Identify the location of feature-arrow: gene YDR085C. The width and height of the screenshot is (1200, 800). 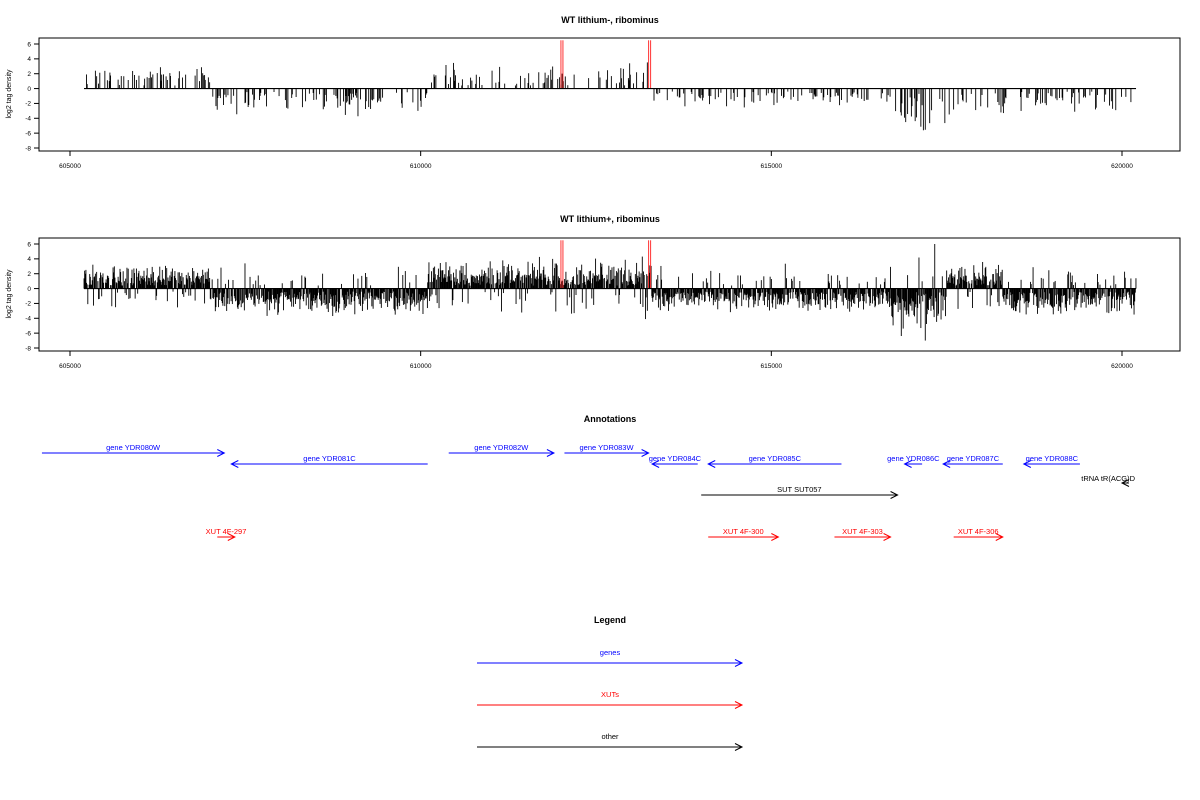
(774, 461).